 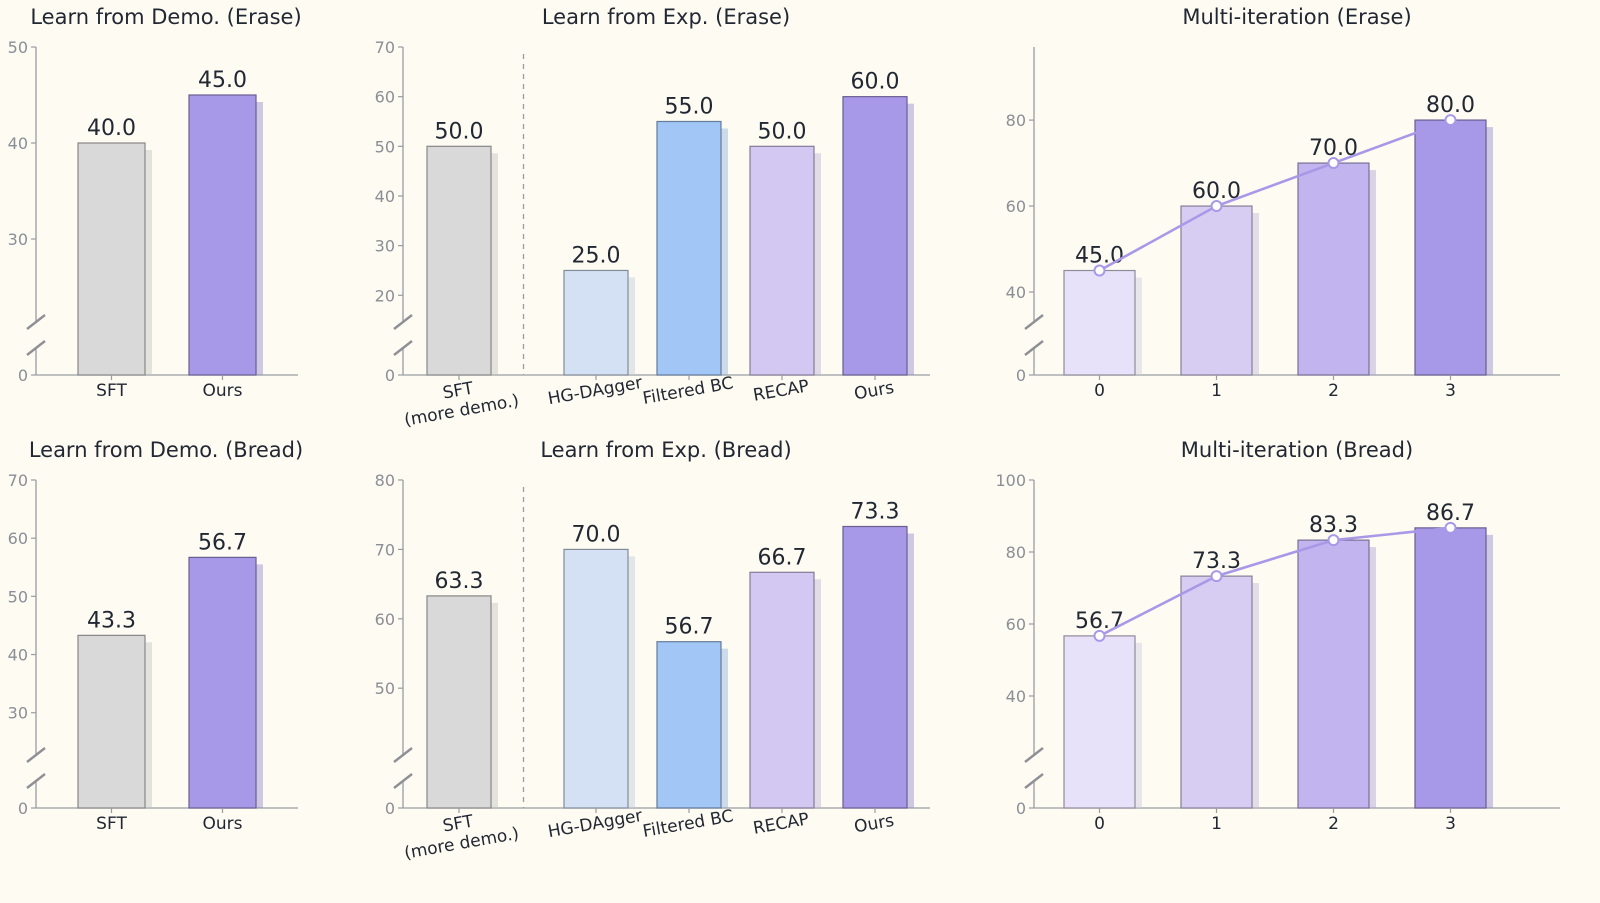 What do you see at coordinates (1450, 513) in the screenshot?
I see `data-label: 86.7` at bounding box center [1450, 513].